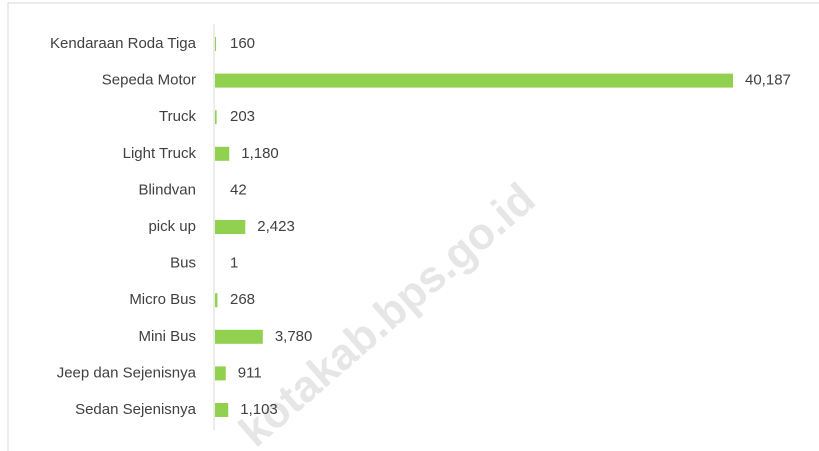 The height and width of the screenshot is (451, 819). What do you see at coordinates (238, 189) in the screenshot?
I see `value-label: 42` at bounding box center [238, 189].